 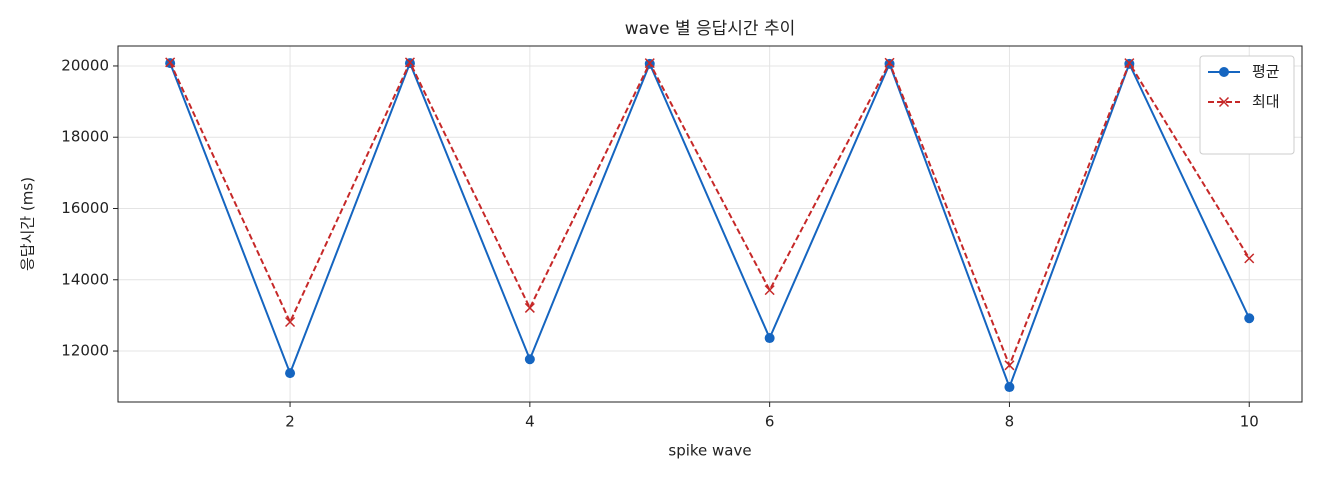 I want to click on x-axis-label: spike wave, so click(x=709, y=451).